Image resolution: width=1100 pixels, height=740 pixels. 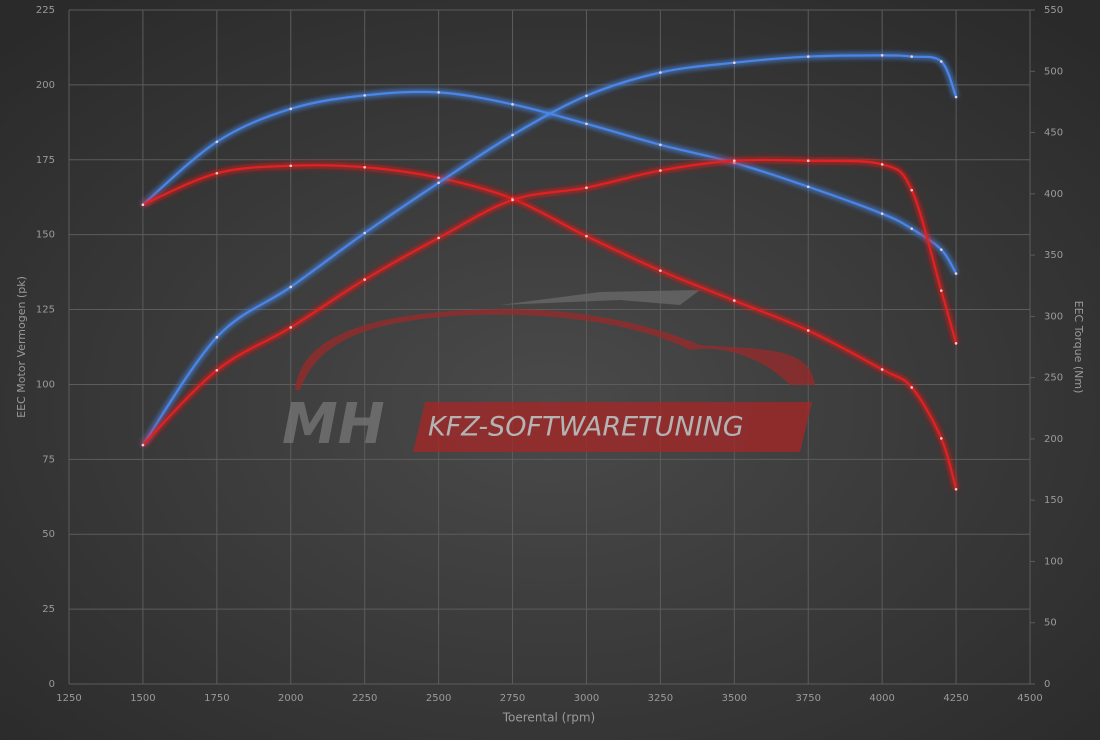 I want to click on watermark-band, so click(x=612, y=427).